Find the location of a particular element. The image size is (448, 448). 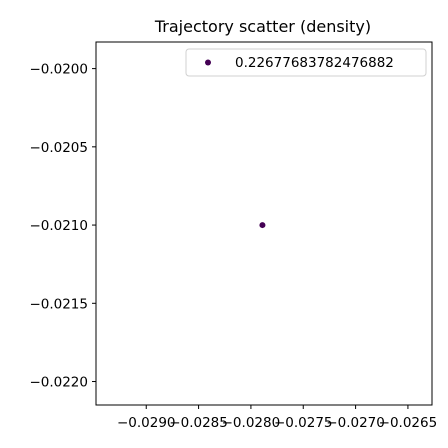

y-tick-label: −0.0210 is located at coordinates (58, 226).